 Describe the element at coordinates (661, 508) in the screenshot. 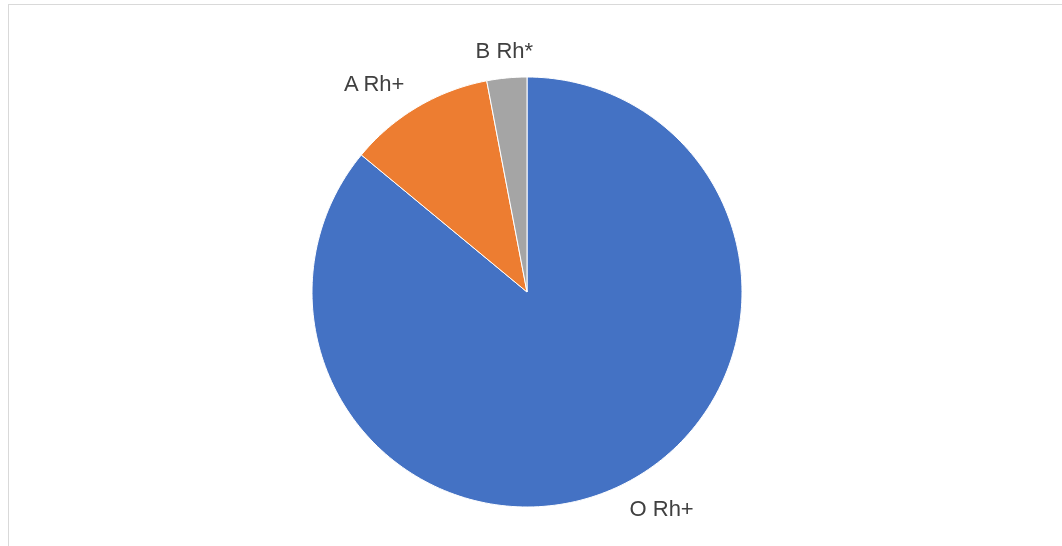

I see `slice-label: O Rh+` at that location.